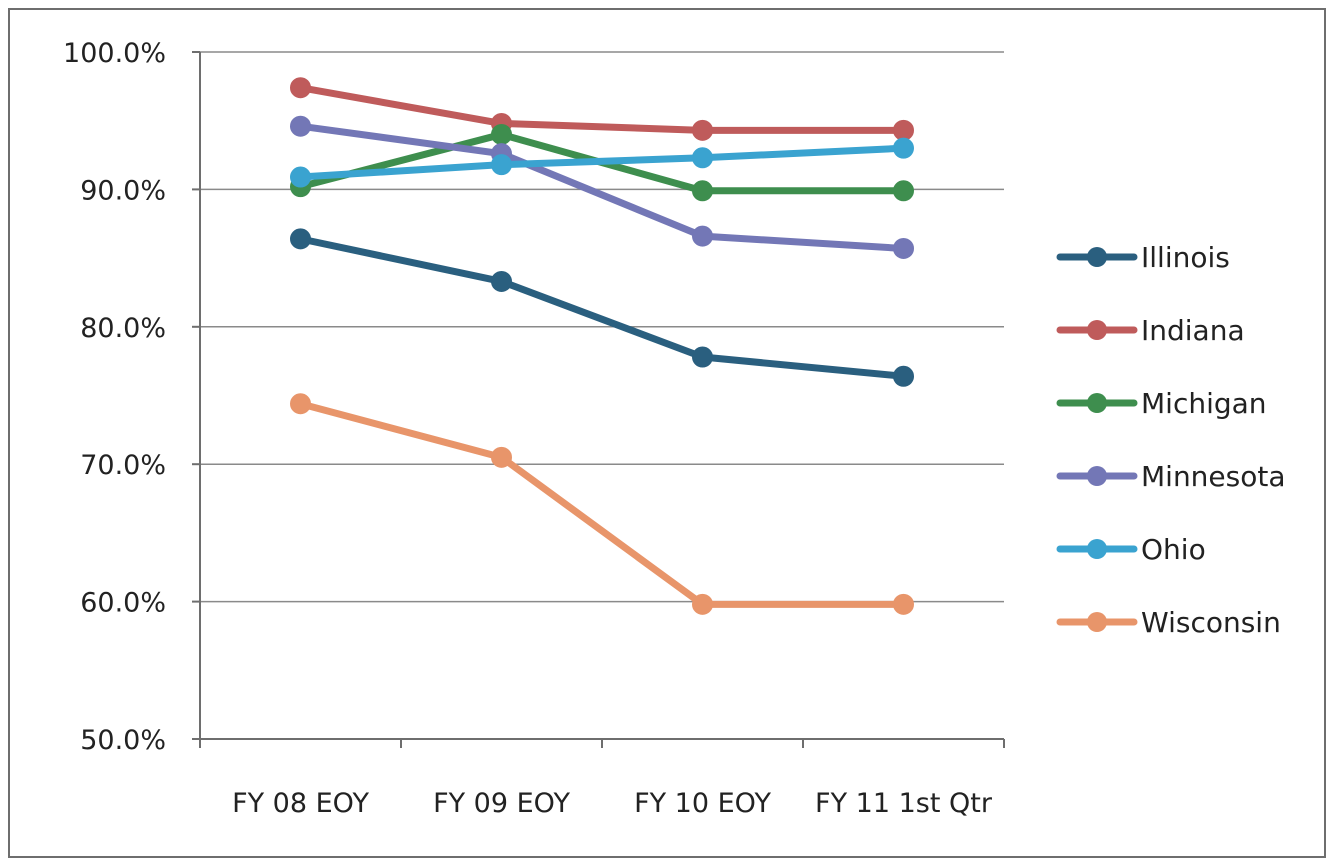 Image resolution: width=1334 pixels, height=866 pixels. I want to click on legend-swatch-marker-indiana, so click(1097, 330).